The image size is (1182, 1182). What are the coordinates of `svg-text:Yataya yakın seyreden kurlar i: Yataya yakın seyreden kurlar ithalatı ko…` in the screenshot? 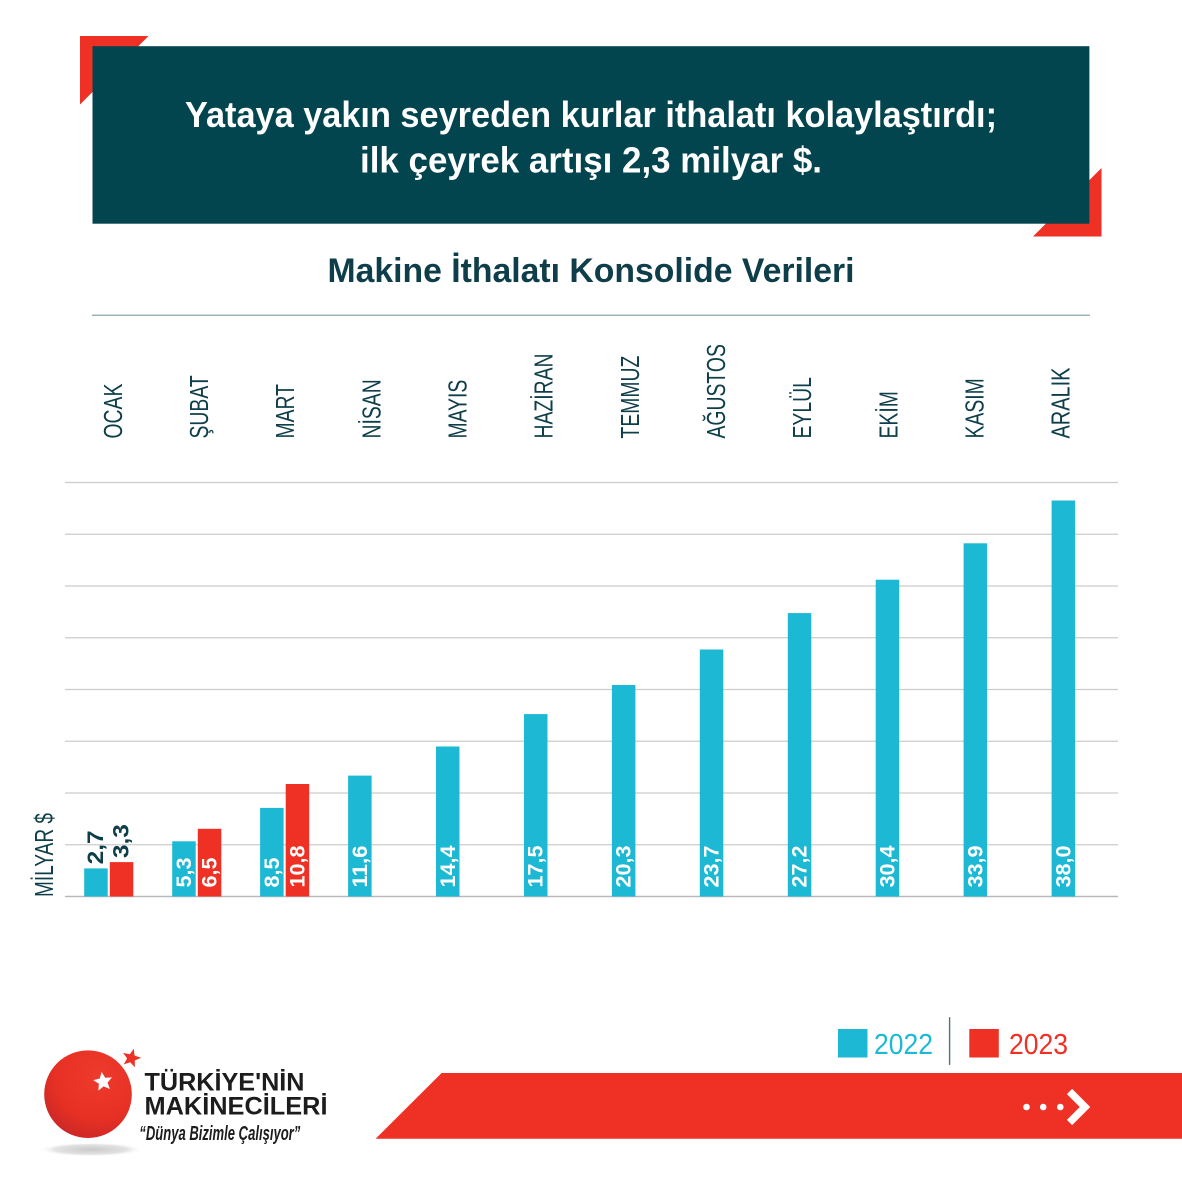 It's located at (591, 114).